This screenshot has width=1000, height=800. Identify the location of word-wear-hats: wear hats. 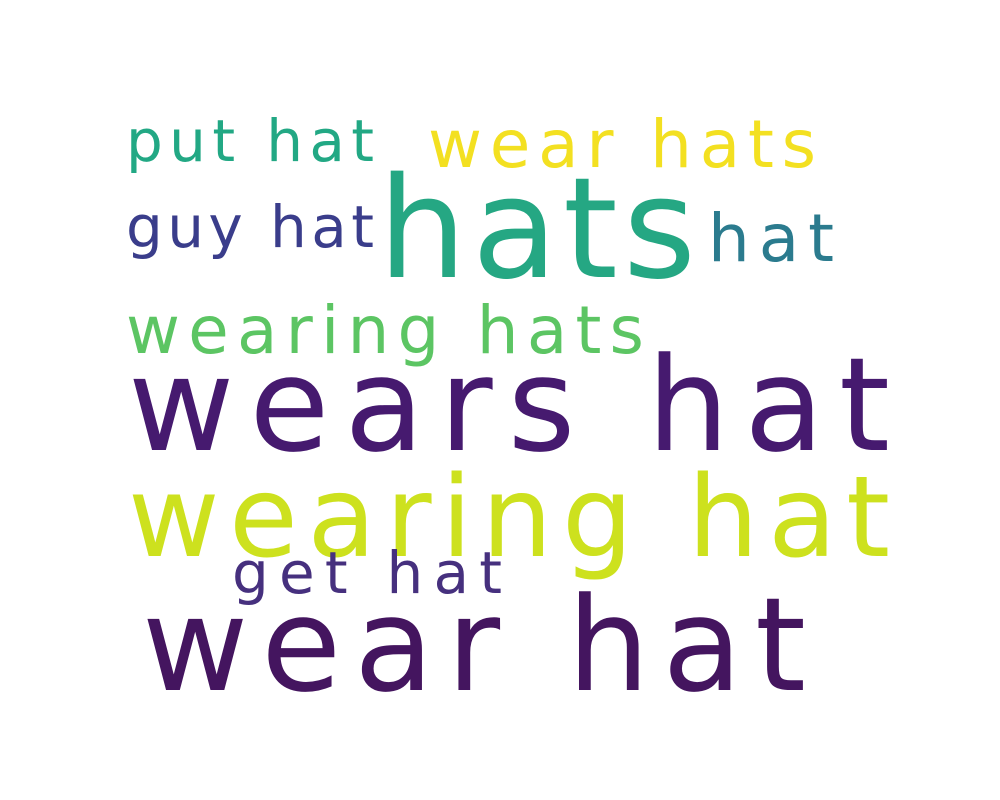
(626, 144).